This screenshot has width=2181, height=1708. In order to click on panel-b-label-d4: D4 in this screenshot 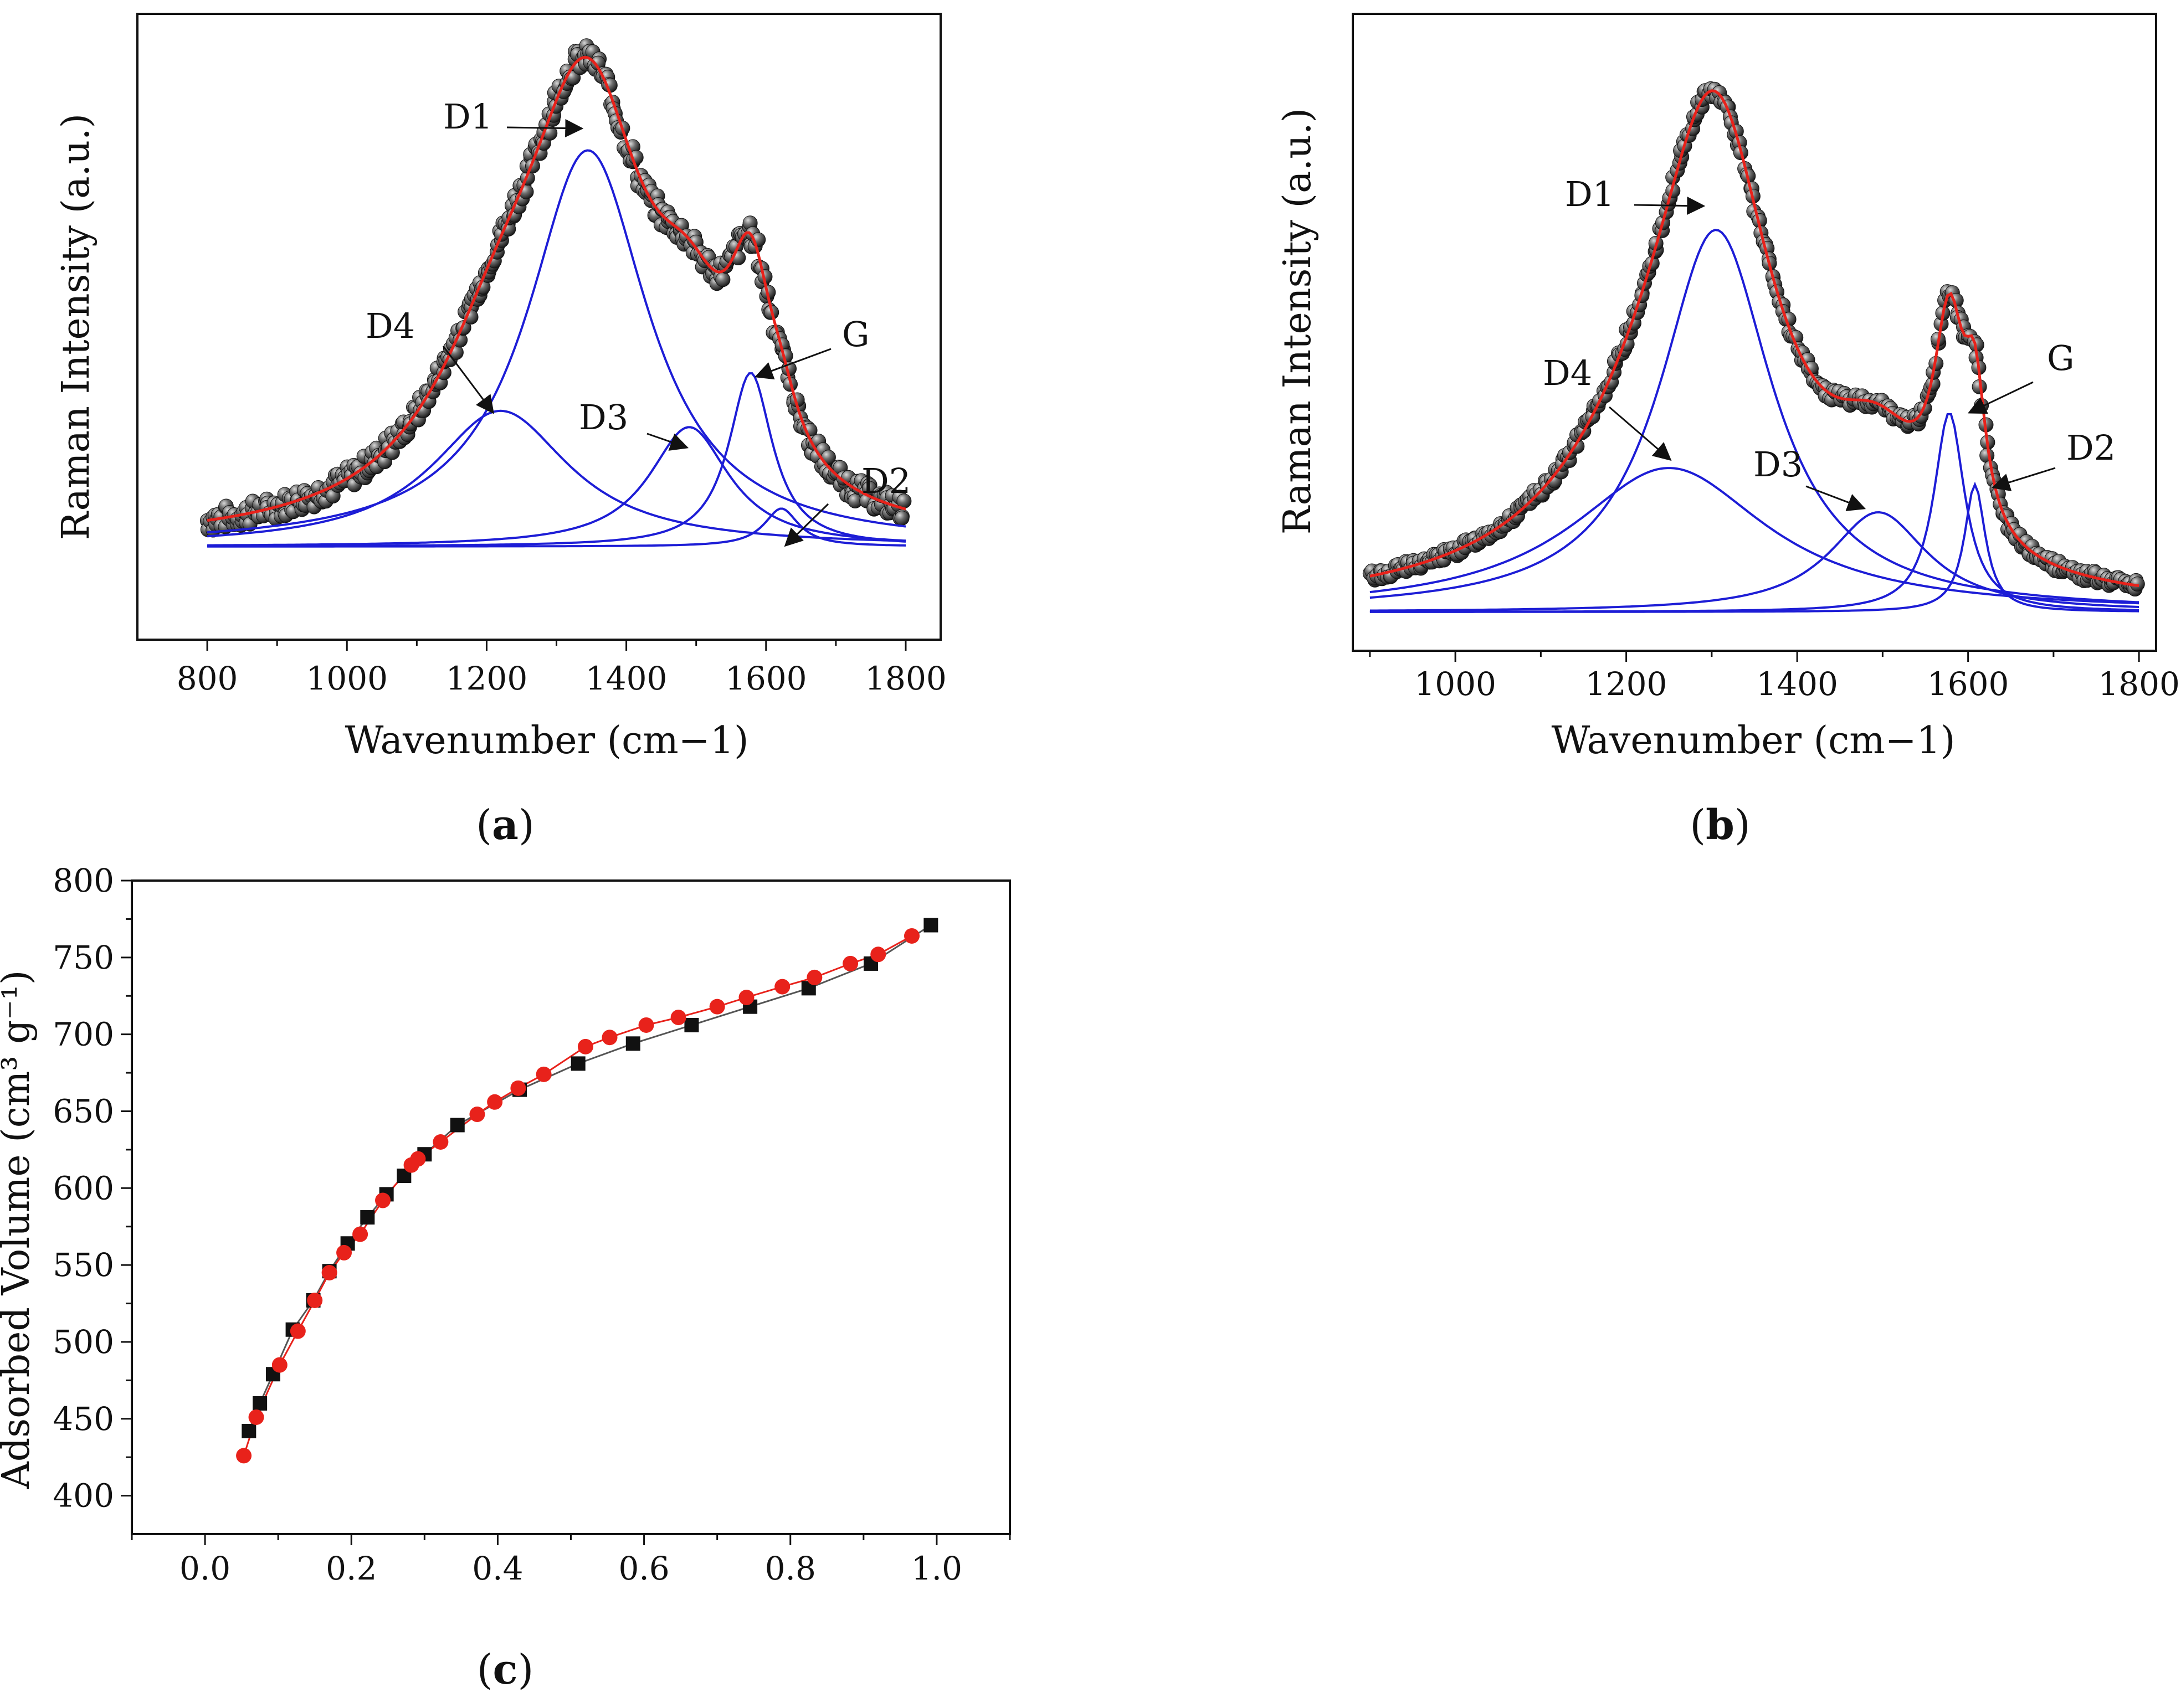, I will do `click(1567, 373)`.